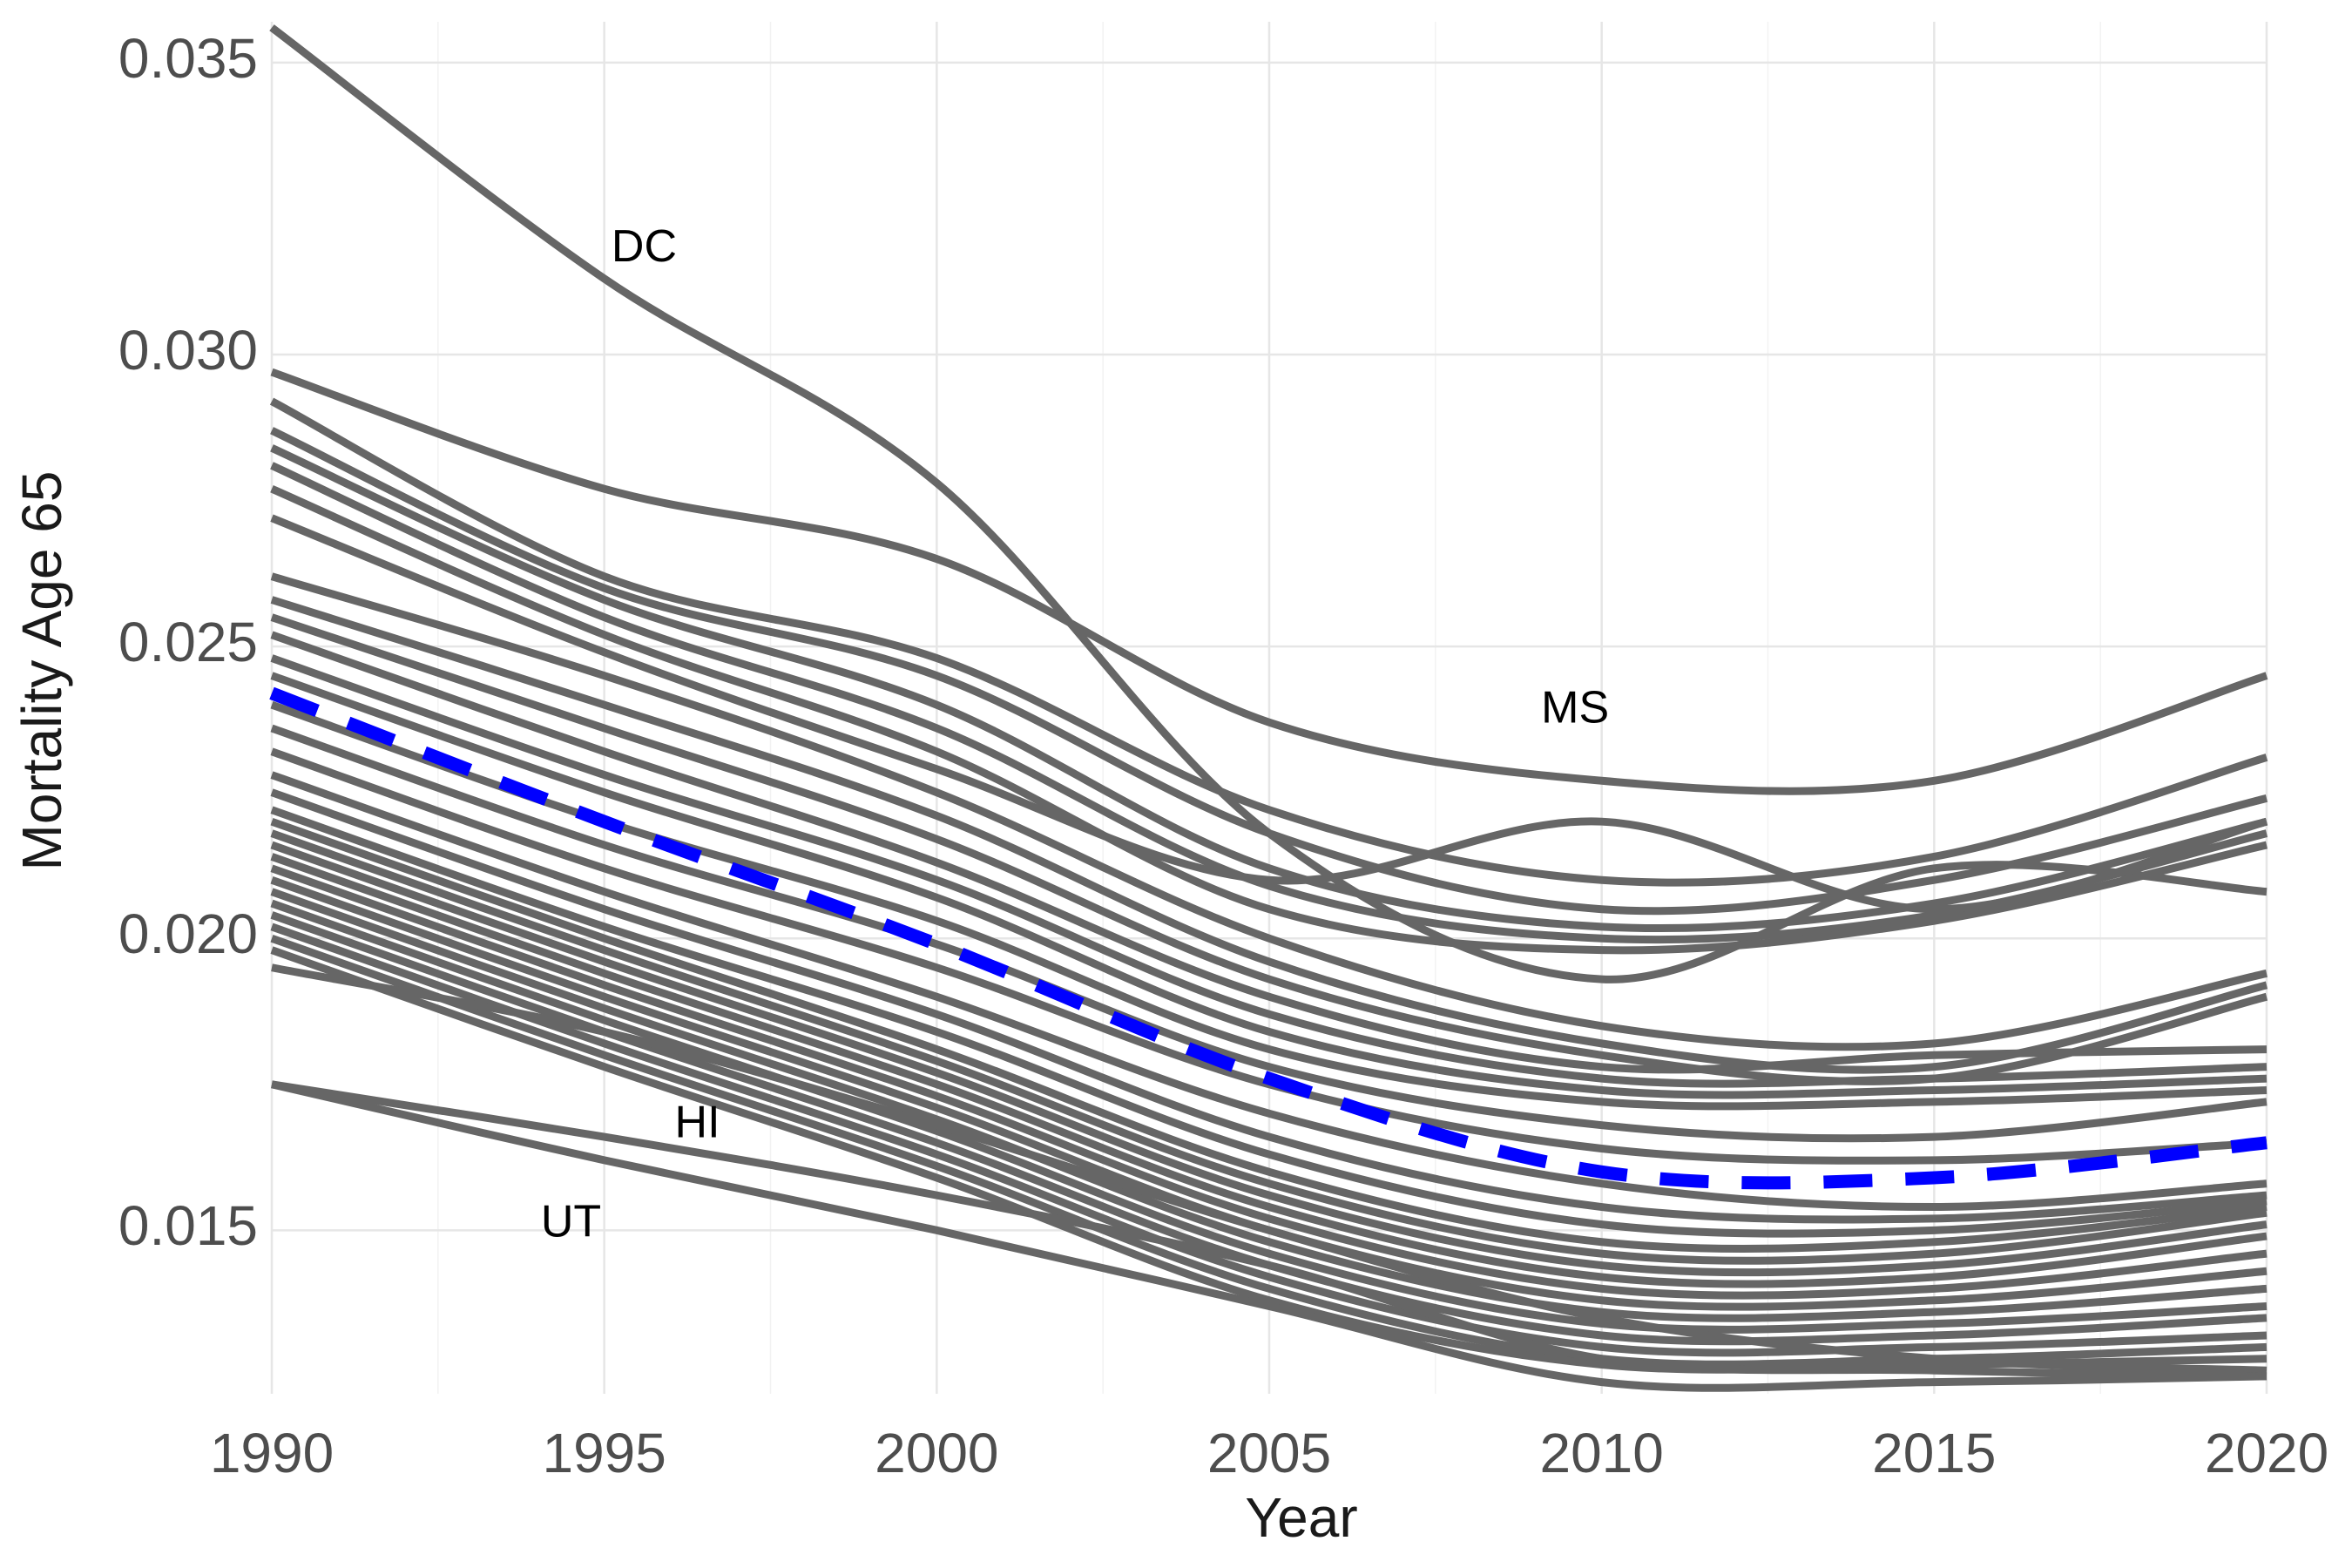 The height and width of the screenshot is (1568, 2352). What do you see at coordinates (188, 1225) in the screenshot?
I see `y-tick-label: 0.015` at bounding box center [188, 1225].